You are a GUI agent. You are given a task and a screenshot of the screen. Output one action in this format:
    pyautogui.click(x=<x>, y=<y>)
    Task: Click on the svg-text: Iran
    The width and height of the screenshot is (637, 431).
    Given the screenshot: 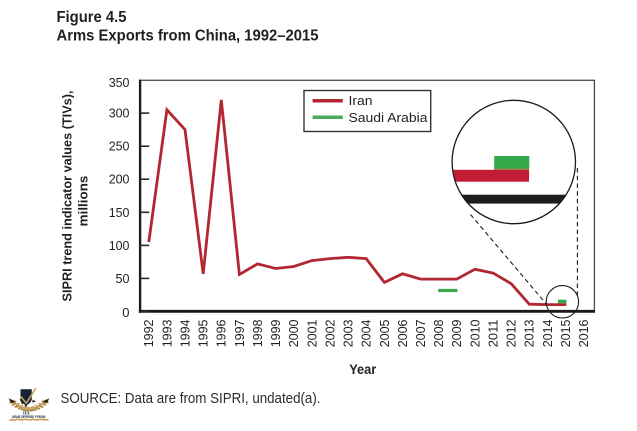 What is the action you would take?
    pyautogui.click(x=361, y=101)
    